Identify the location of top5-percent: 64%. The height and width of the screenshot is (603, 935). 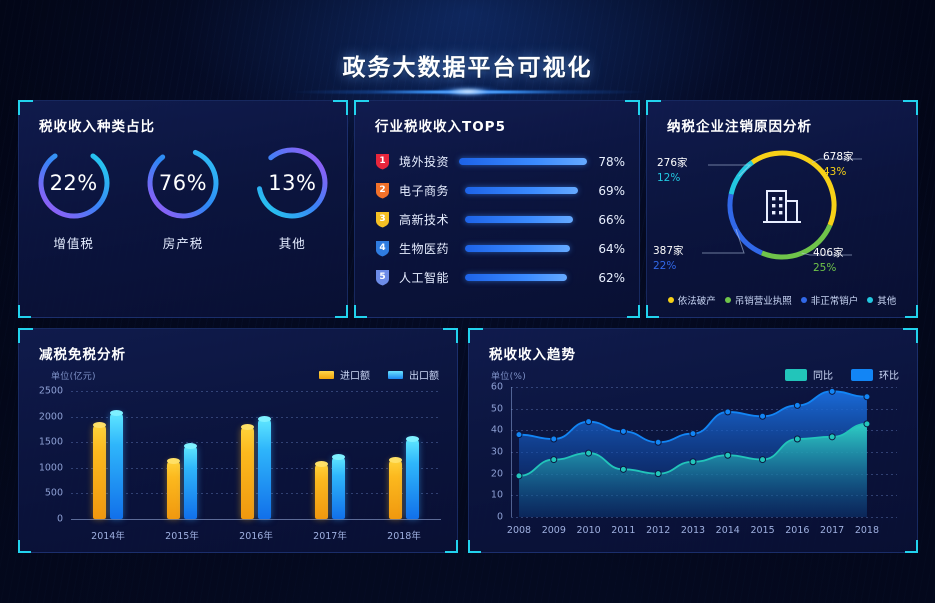
(611, 248).